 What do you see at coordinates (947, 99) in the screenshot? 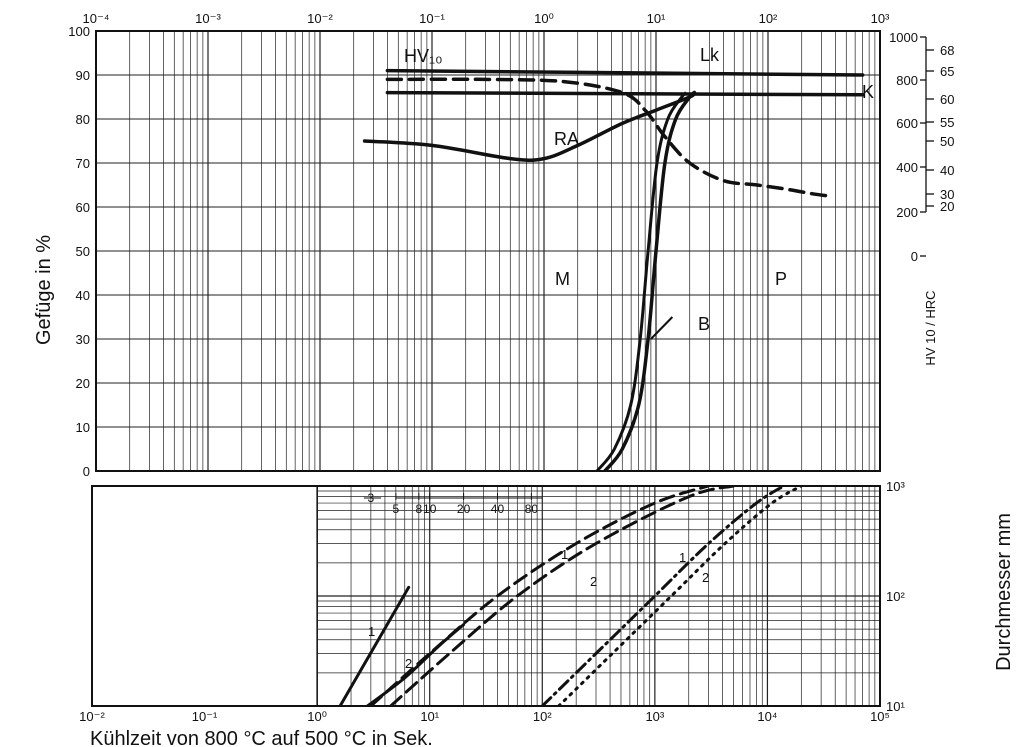
I see `hrc-axis-tick-label: 60` at bounding box center [947, 99].